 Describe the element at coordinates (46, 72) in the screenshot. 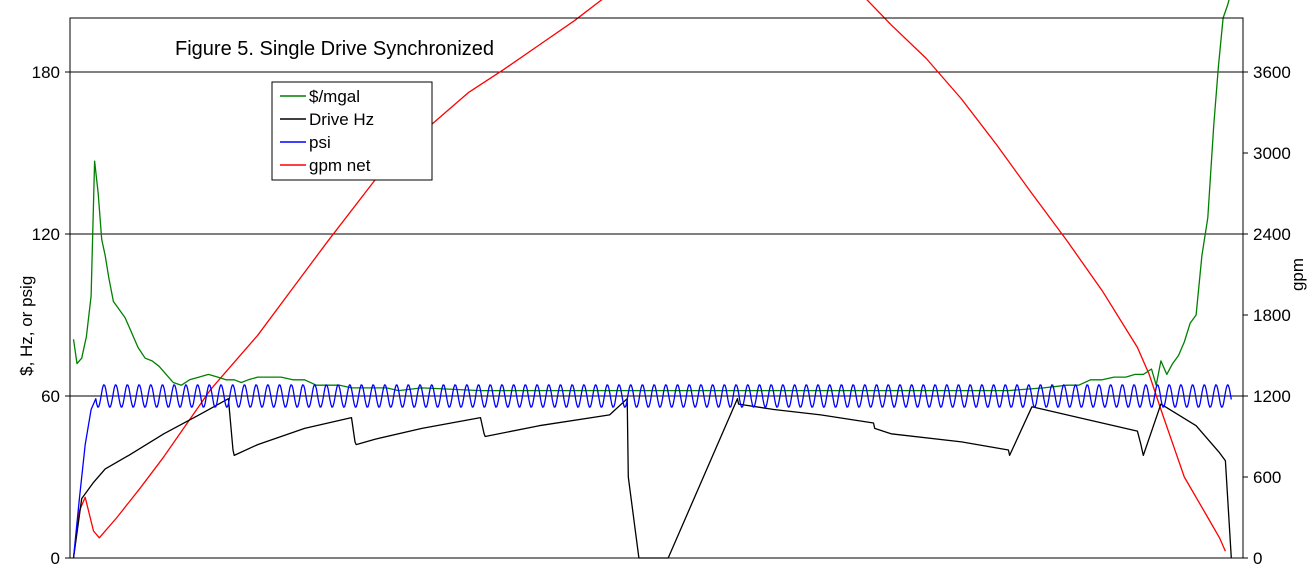

I see `y-tick-label: 180` at that location.